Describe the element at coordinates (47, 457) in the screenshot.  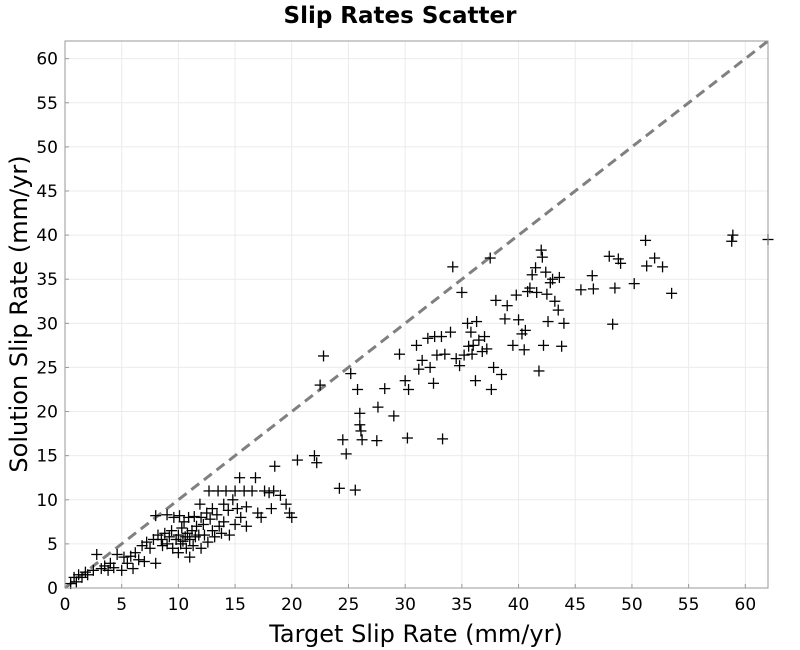
I see `y-tick-label-3: 15` at that location.